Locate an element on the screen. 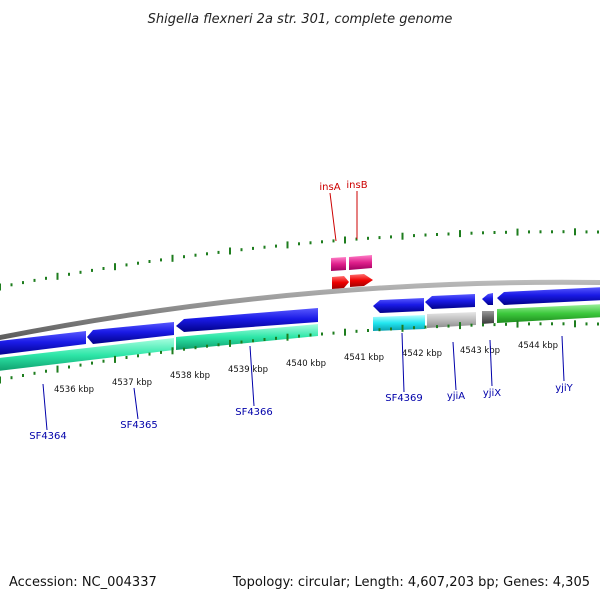  feature-ins-red is located at coordinates (352, 281).